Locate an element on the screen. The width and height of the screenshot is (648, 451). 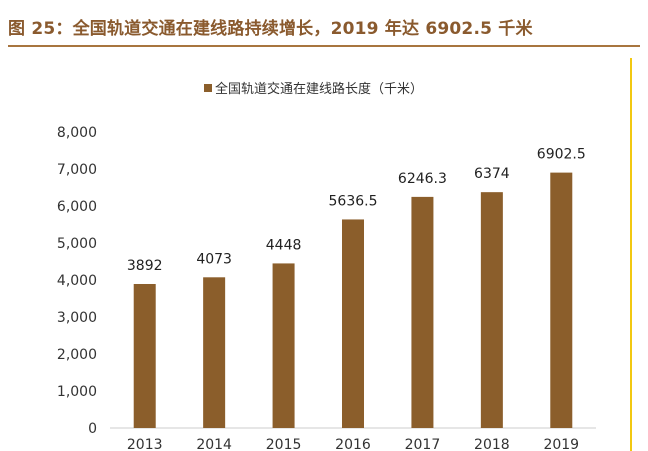
y-tick-label: 7,000 is located at coordinates (77, 170).